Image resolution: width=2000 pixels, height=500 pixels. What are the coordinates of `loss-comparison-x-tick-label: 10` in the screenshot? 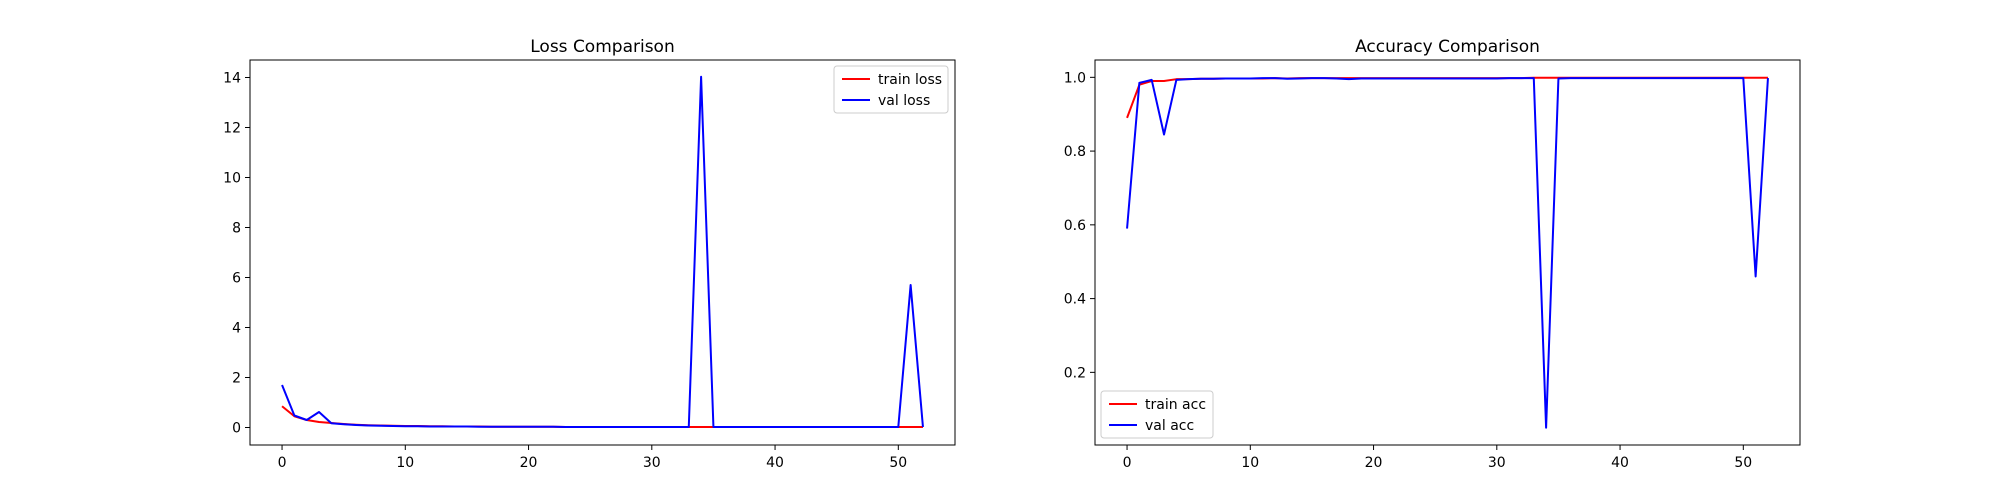 It's located at (405, 463).